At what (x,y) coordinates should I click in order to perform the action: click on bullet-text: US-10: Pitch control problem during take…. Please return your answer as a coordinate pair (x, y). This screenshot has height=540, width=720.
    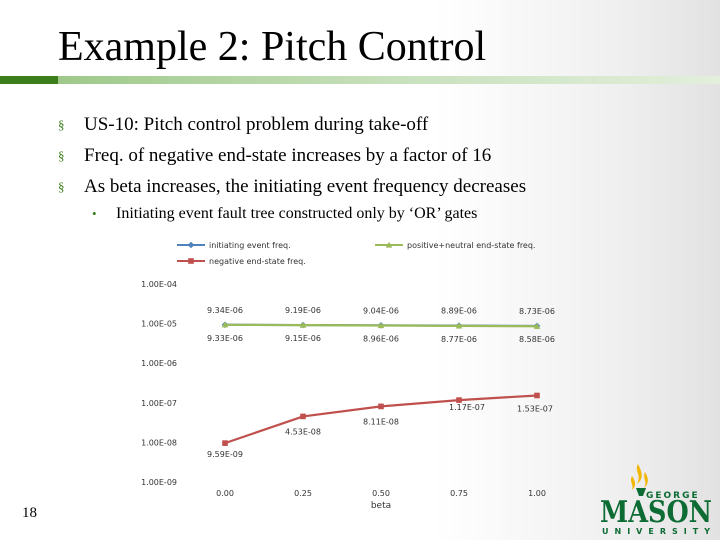
    Looking at the image, I should click on (256, 124).